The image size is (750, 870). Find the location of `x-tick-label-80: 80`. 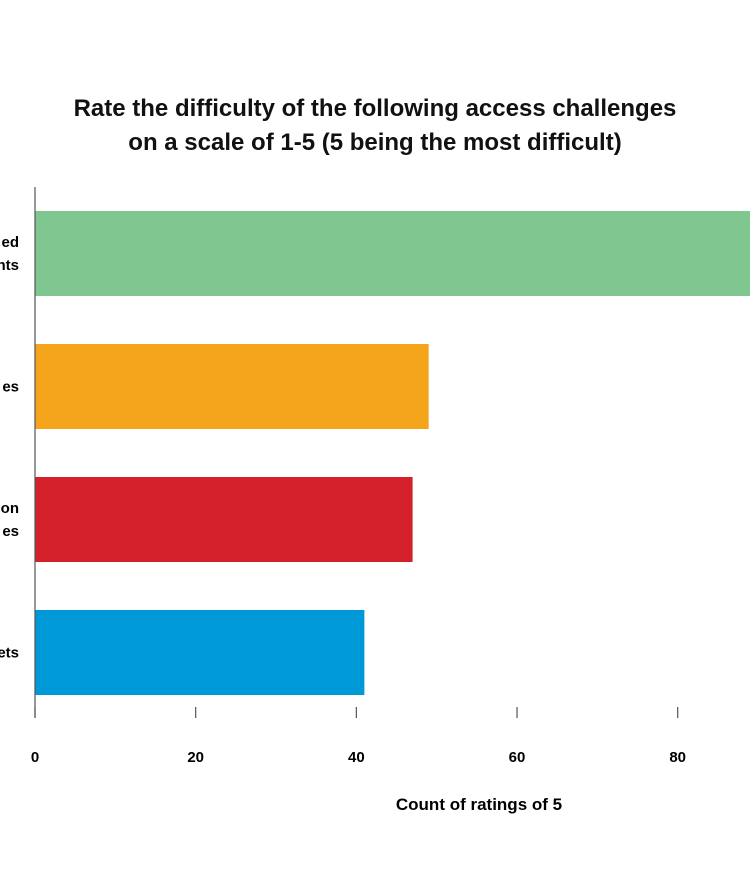

x-tick-label-80: 80 is located at coordinates (677, 757).